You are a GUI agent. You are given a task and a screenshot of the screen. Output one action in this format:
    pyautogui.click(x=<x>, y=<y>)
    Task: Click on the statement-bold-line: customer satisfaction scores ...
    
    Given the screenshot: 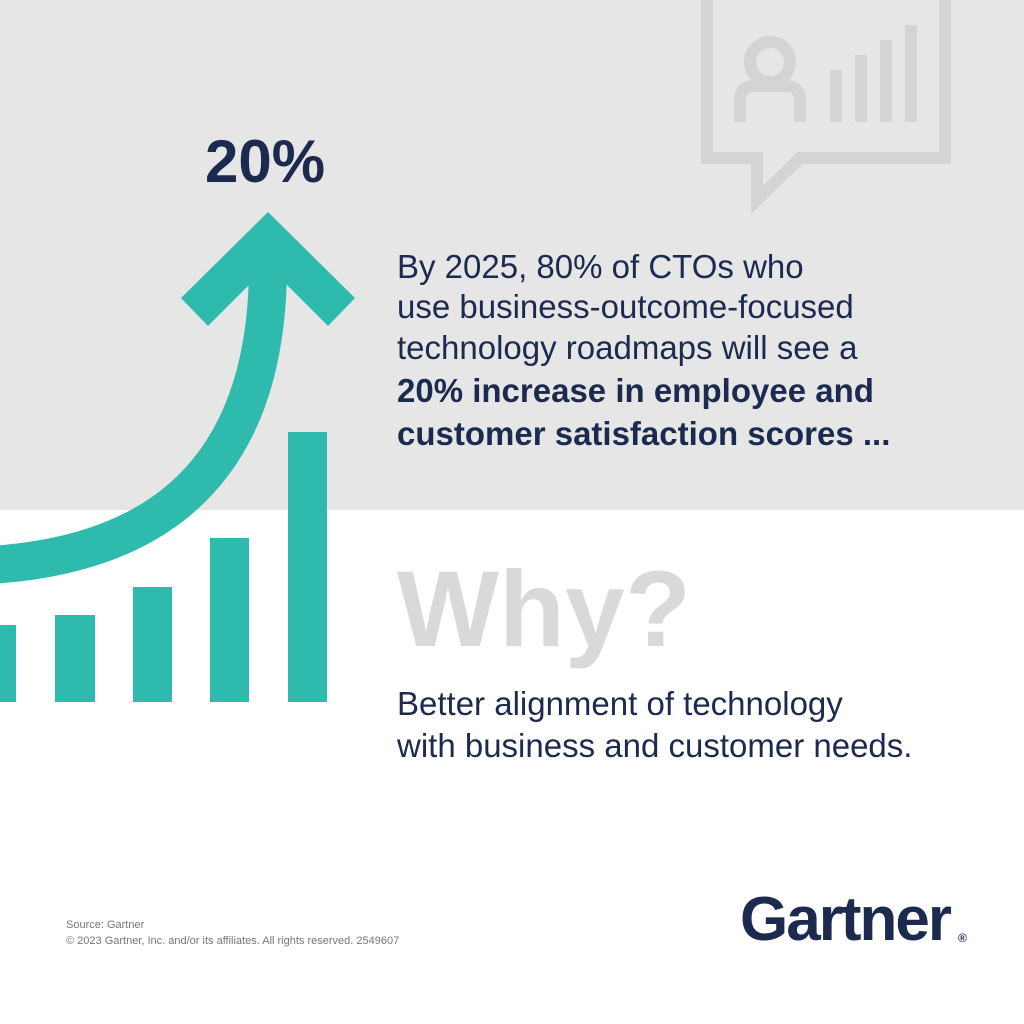 What is the action you would take?
    pyautogui.click(x=643, y=433)
    